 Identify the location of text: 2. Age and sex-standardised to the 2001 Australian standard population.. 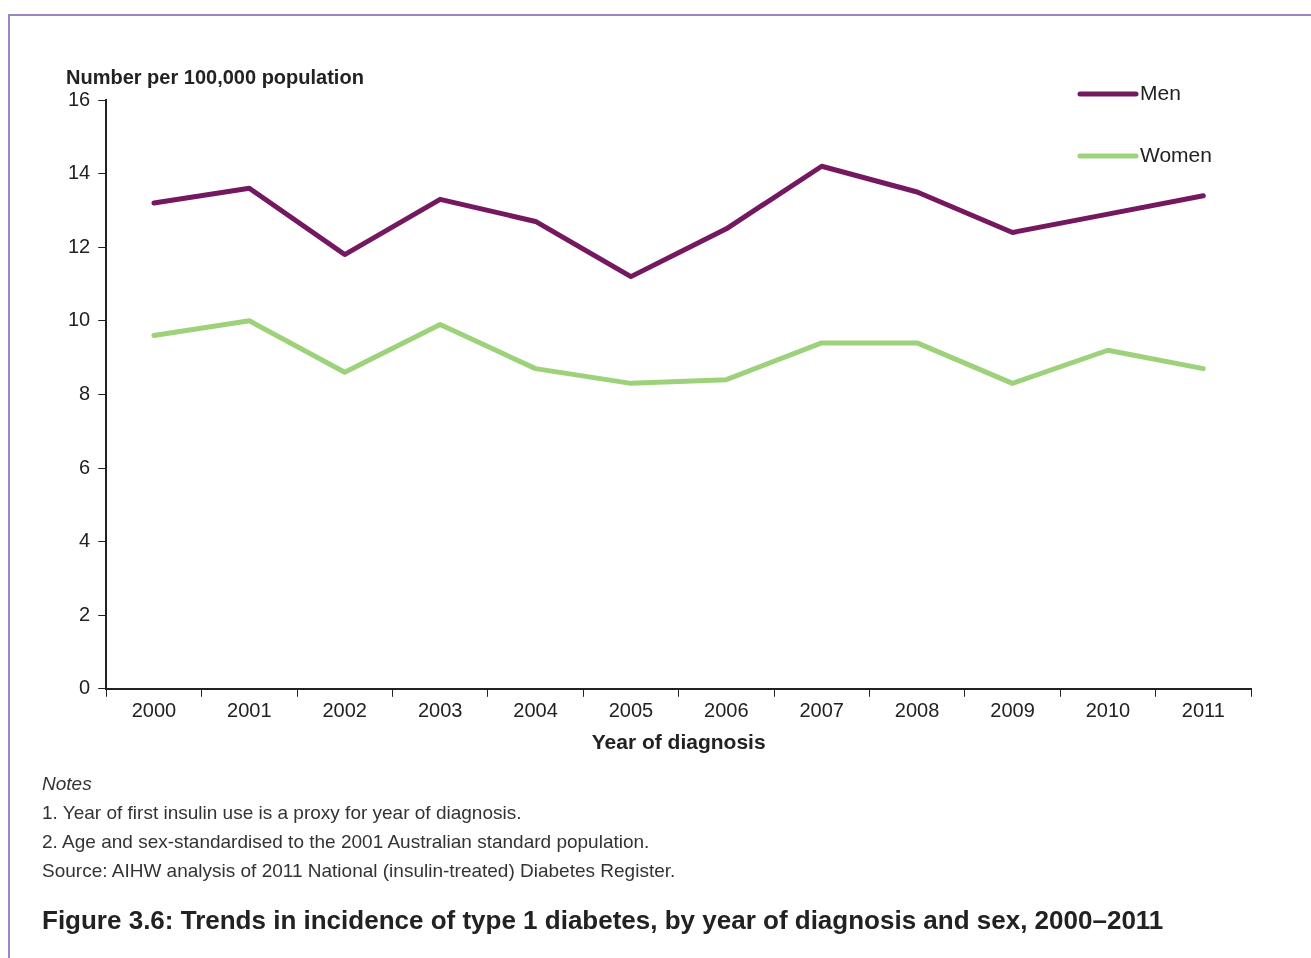
(346, 842).